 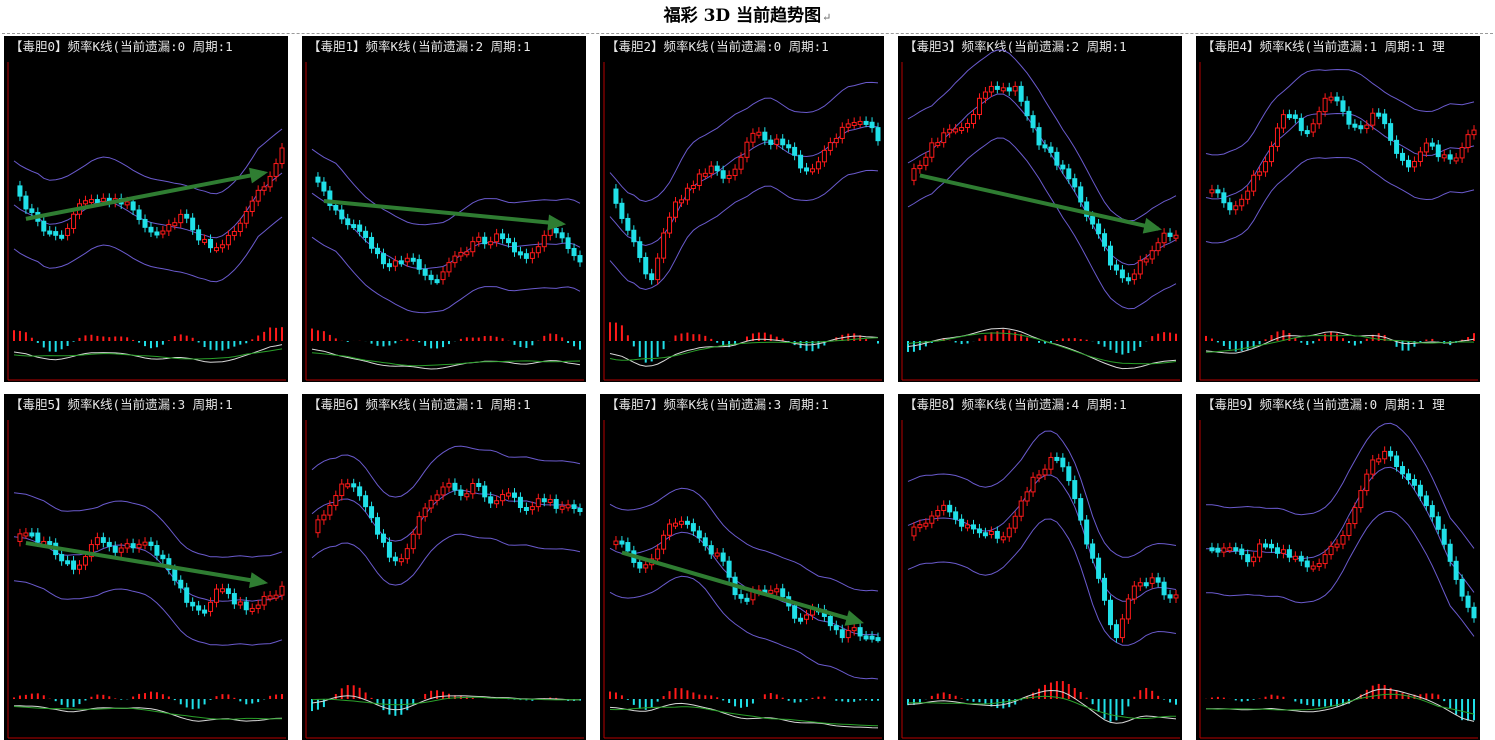 What do you see at coordinates (1015, 404) in the screenshot?
I see `panel-header: 【毒胆8】频率K线(当前遗漏:4 周期:1` at bounding box center [1015, 404].